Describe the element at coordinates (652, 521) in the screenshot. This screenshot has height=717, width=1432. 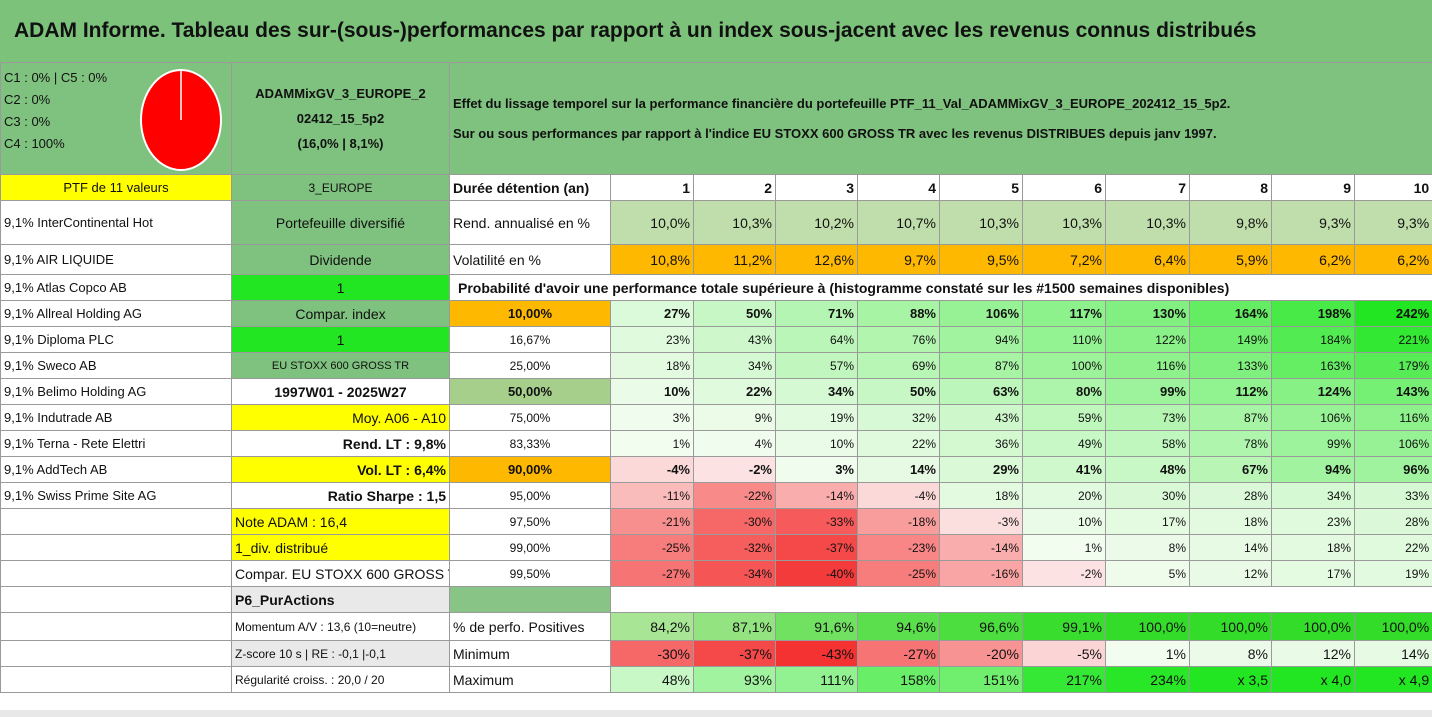
I see `prob-value: -21%` at that location.